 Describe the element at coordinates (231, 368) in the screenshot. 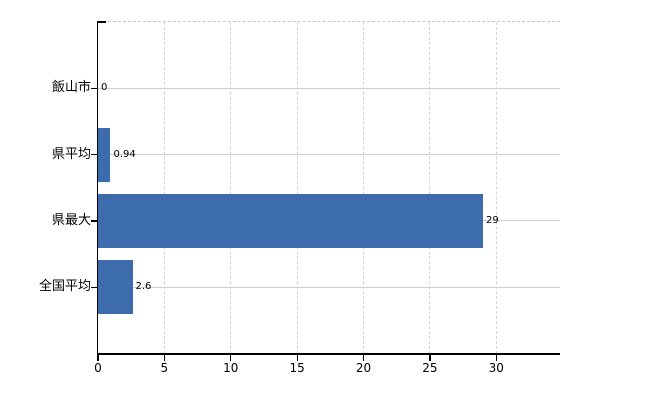

I see `x-tick-label-10: 10` at that location.